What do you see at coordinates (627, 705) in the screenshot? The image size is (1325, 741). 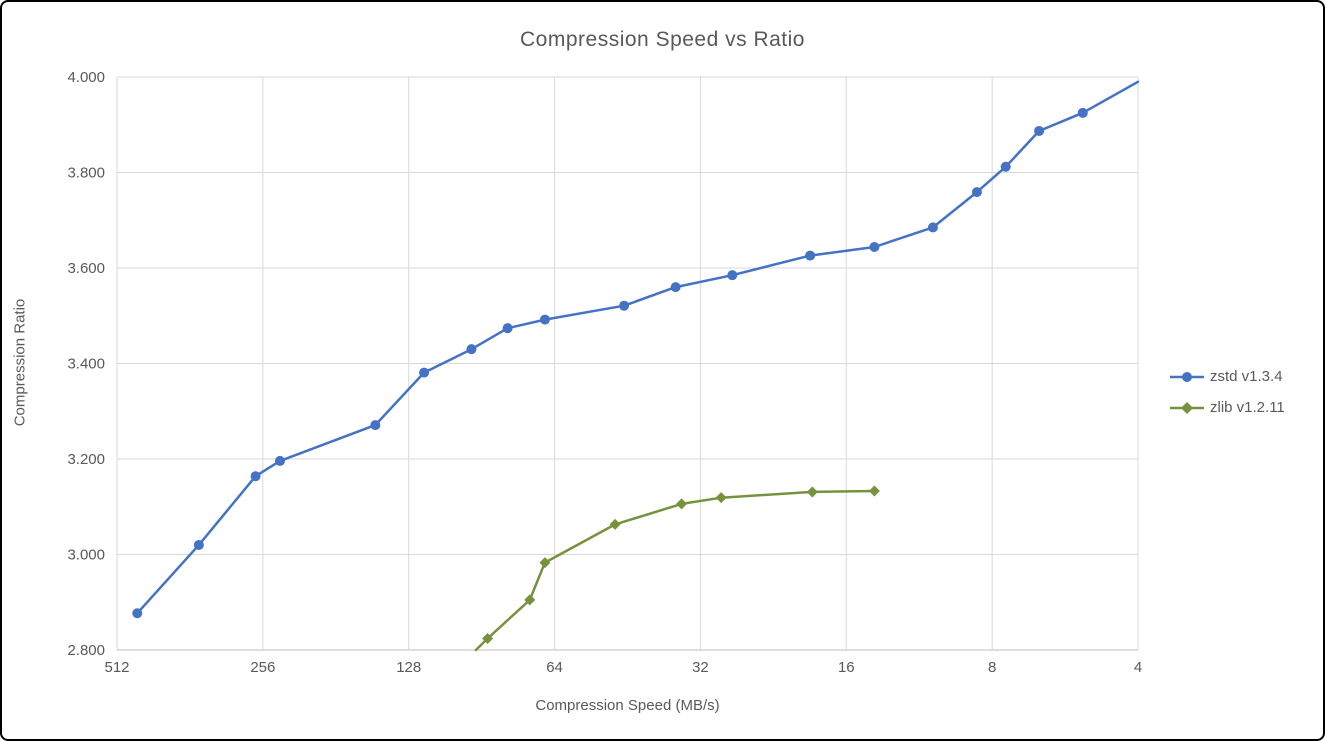 I see `x-axis-title: Compression Speed (MB/s)` at bounding box center [627, 705].